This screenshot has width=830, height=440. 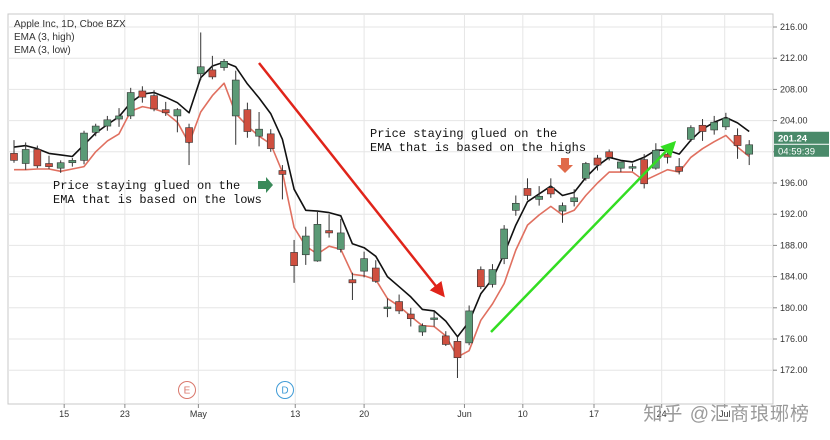 What do you see at coordinates (794, 89) in the screenshot?
I see `y-tick-label: 208.00` at bounding box center [794, 89].